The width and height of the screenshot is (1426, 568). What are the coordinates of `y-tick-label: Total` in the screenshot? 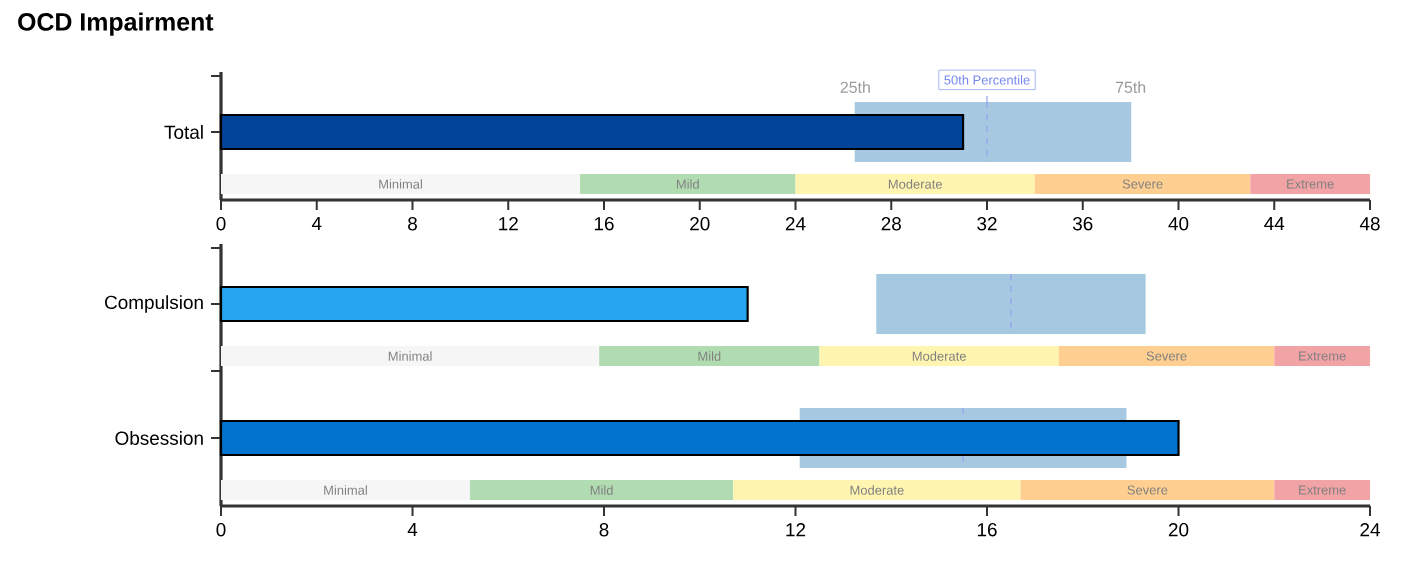 It's located at (183, 132).